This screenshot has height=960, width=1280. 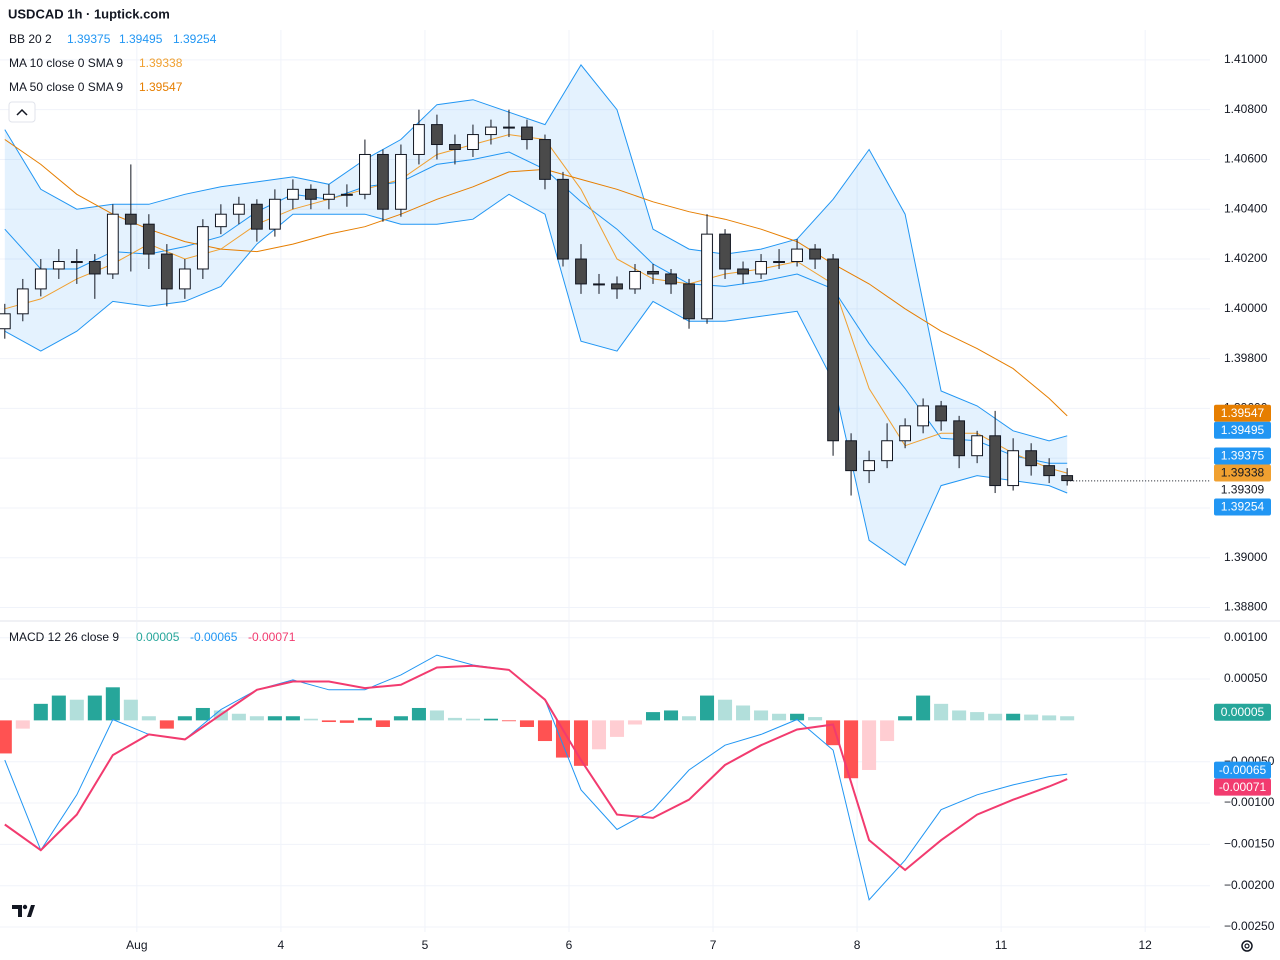 I want to click on x-tick-label: 5, so click(x=425, y=945).